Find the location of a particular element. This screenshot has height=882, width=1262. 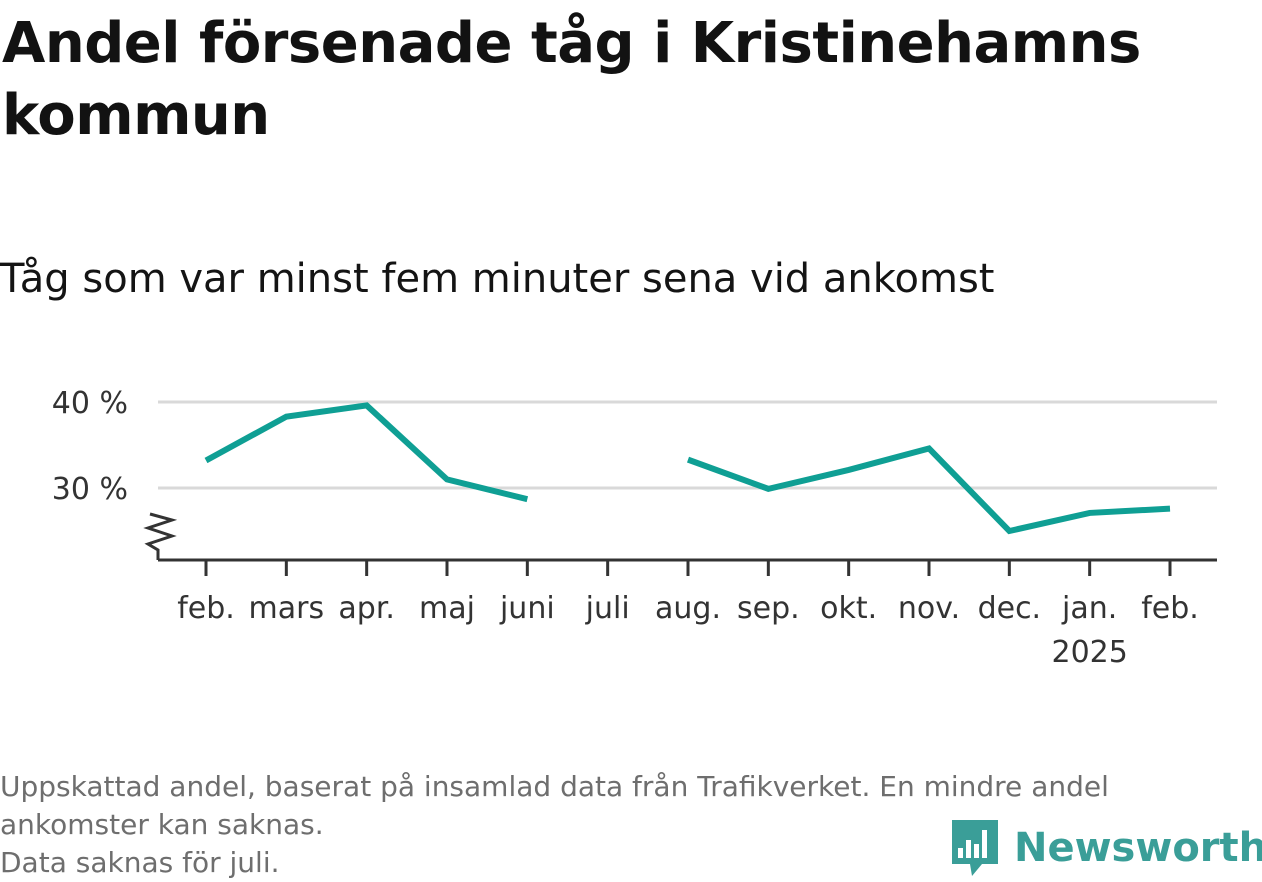

x-tick-label: jan. is located at coordinates (1089, 608).